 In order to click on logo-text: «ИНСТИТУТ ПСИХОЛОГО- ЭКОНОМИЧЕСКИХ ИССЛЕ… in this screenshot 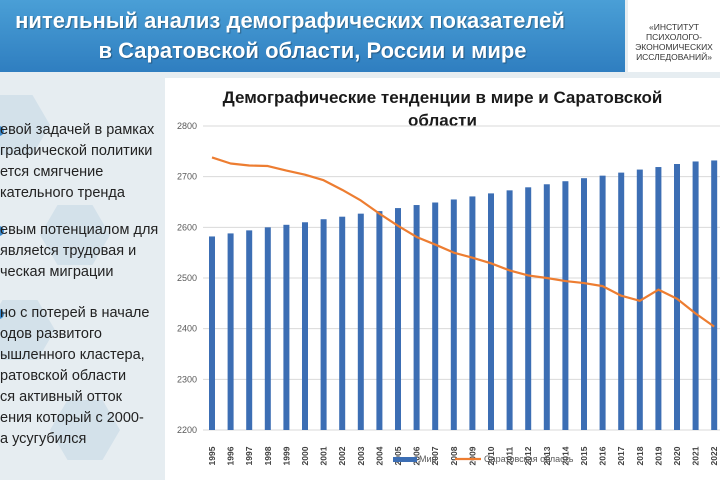, I will do `click(674, 42)`.